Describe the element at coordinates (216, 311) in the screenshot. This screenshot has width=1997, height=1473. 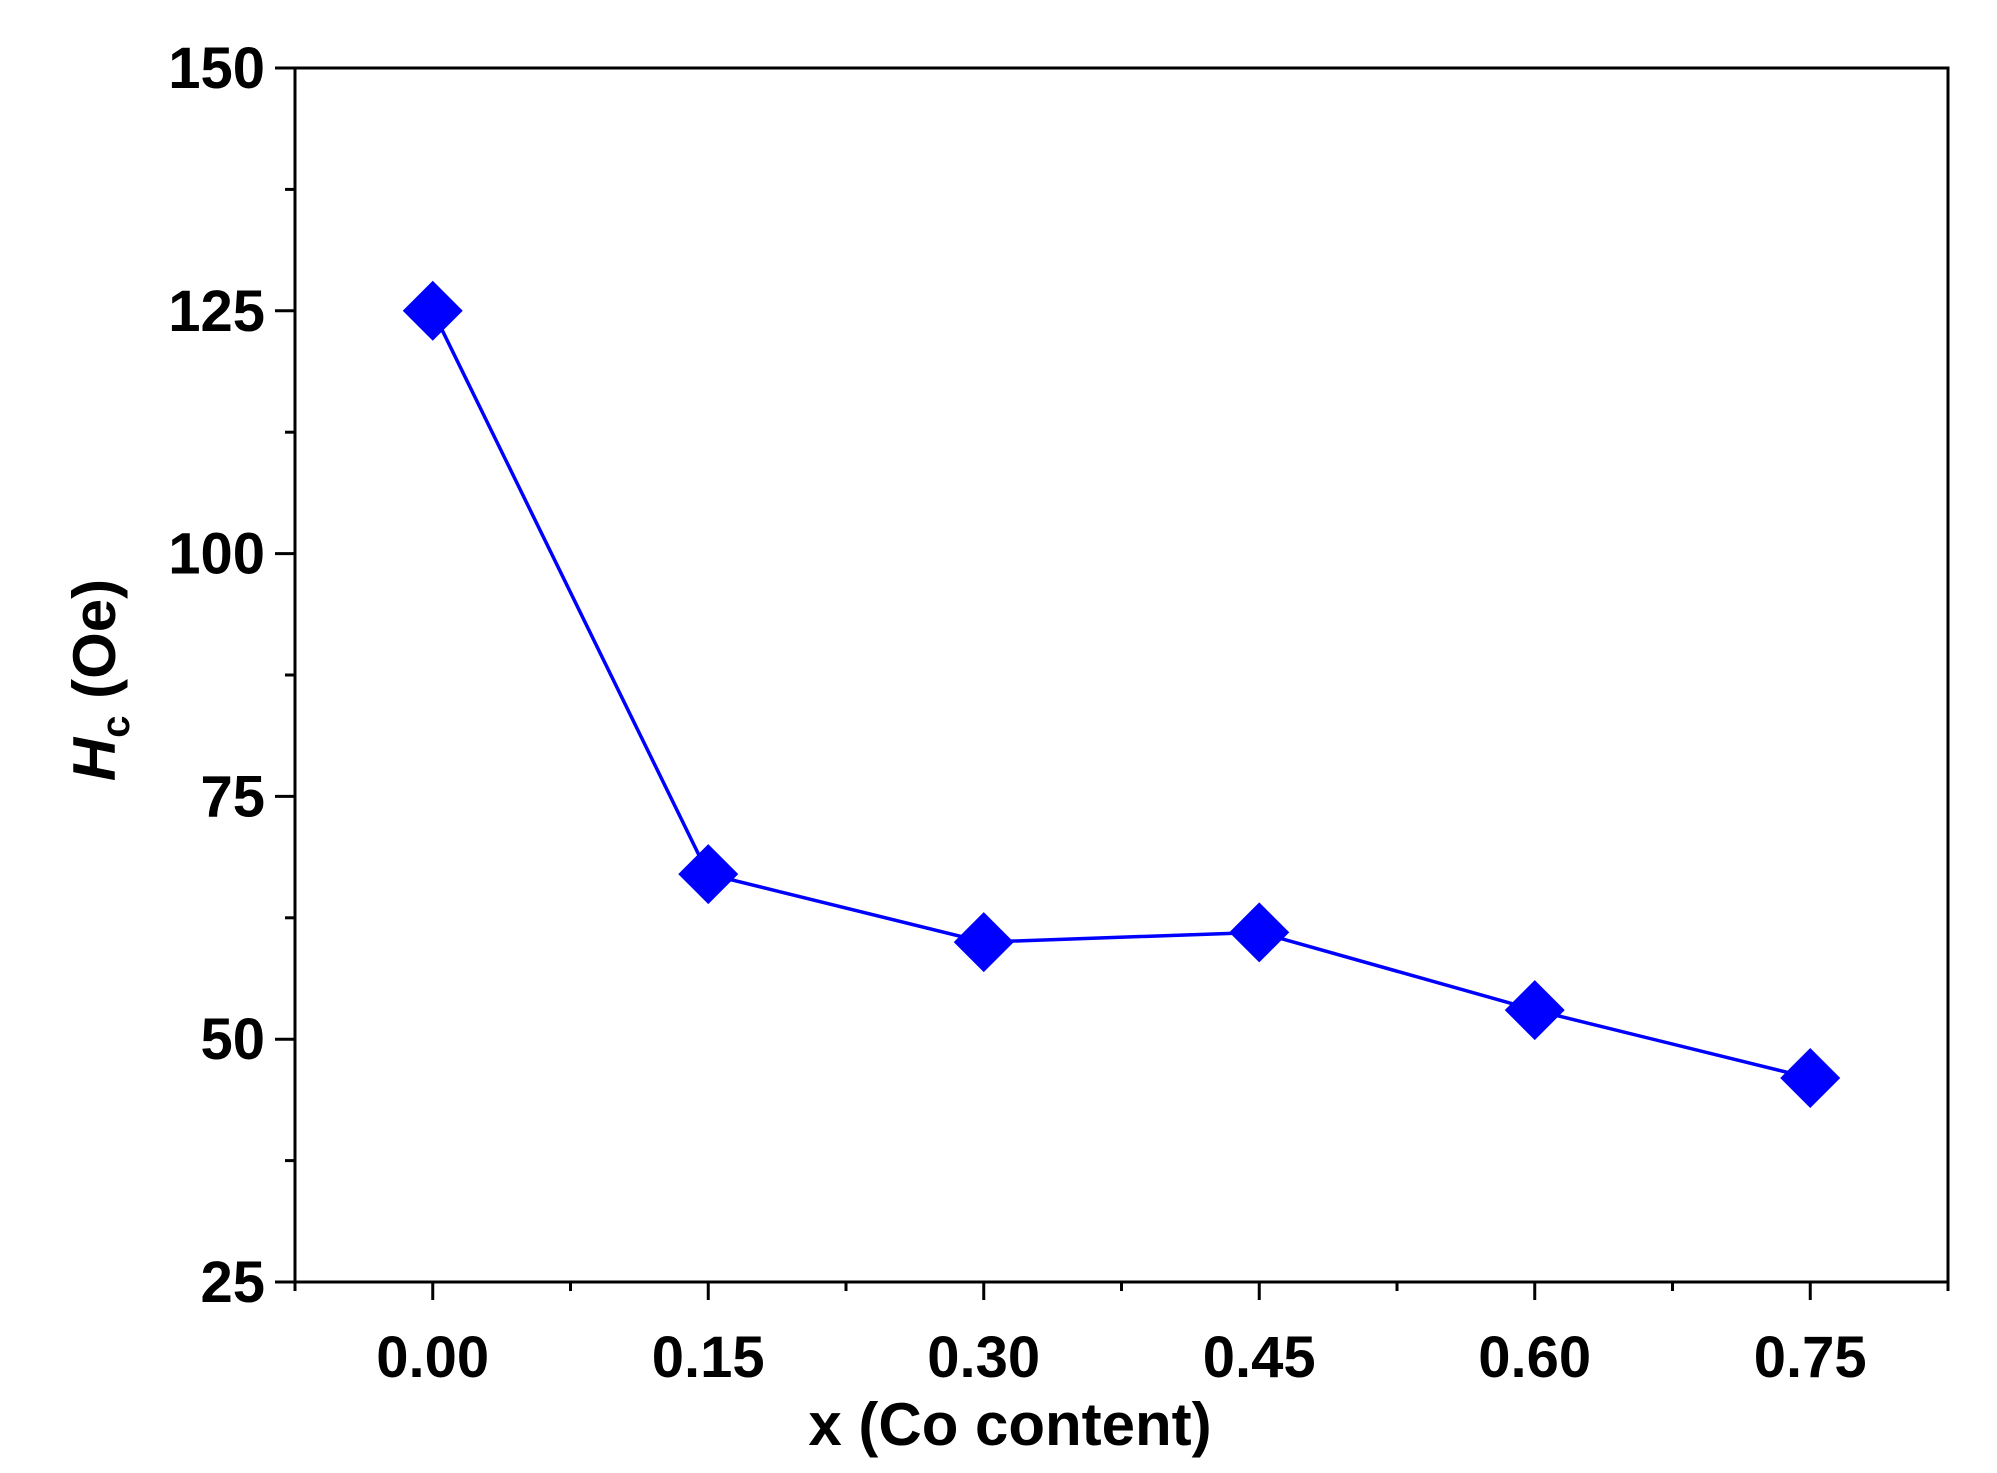
I see `y-tick-label: 125` at that location.